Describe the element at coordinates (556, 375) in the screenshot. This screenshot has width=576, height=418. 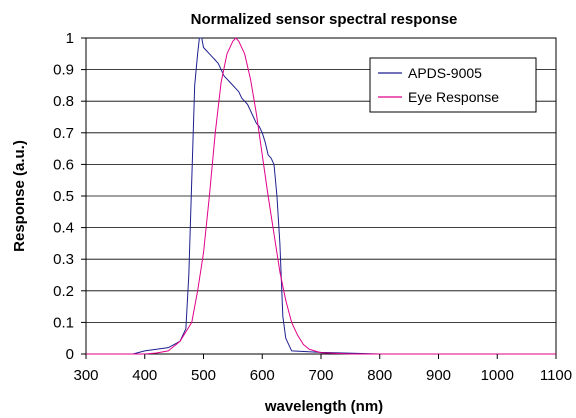
I see `x-tick-label: 1100` at that location.